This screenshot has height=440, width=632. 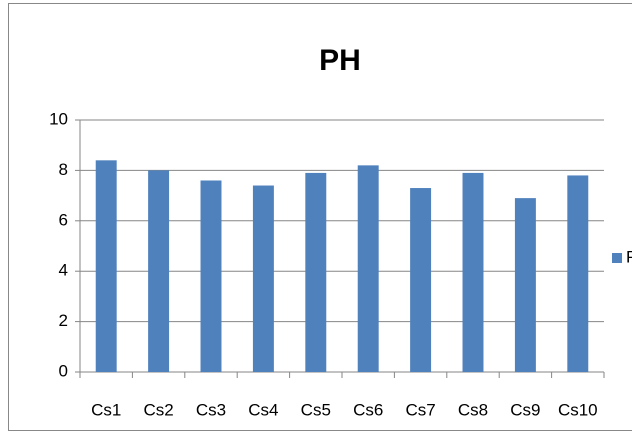 What do you see at coordinates (420, 409) in the screenshot?
I see `x-tick-label: Cs7` at bounding box center [420, 409].